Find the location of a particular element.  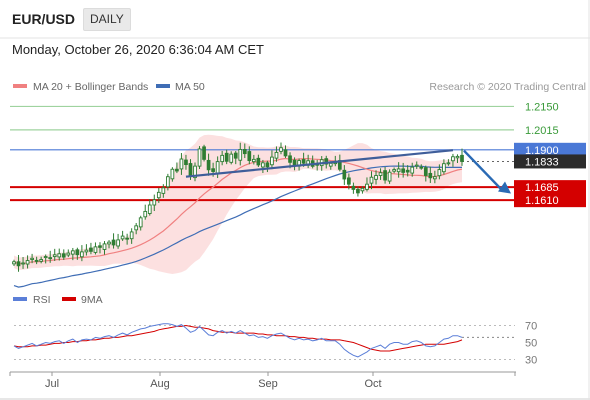

level-label: 1.2015 is located at coordinates (542, 131).